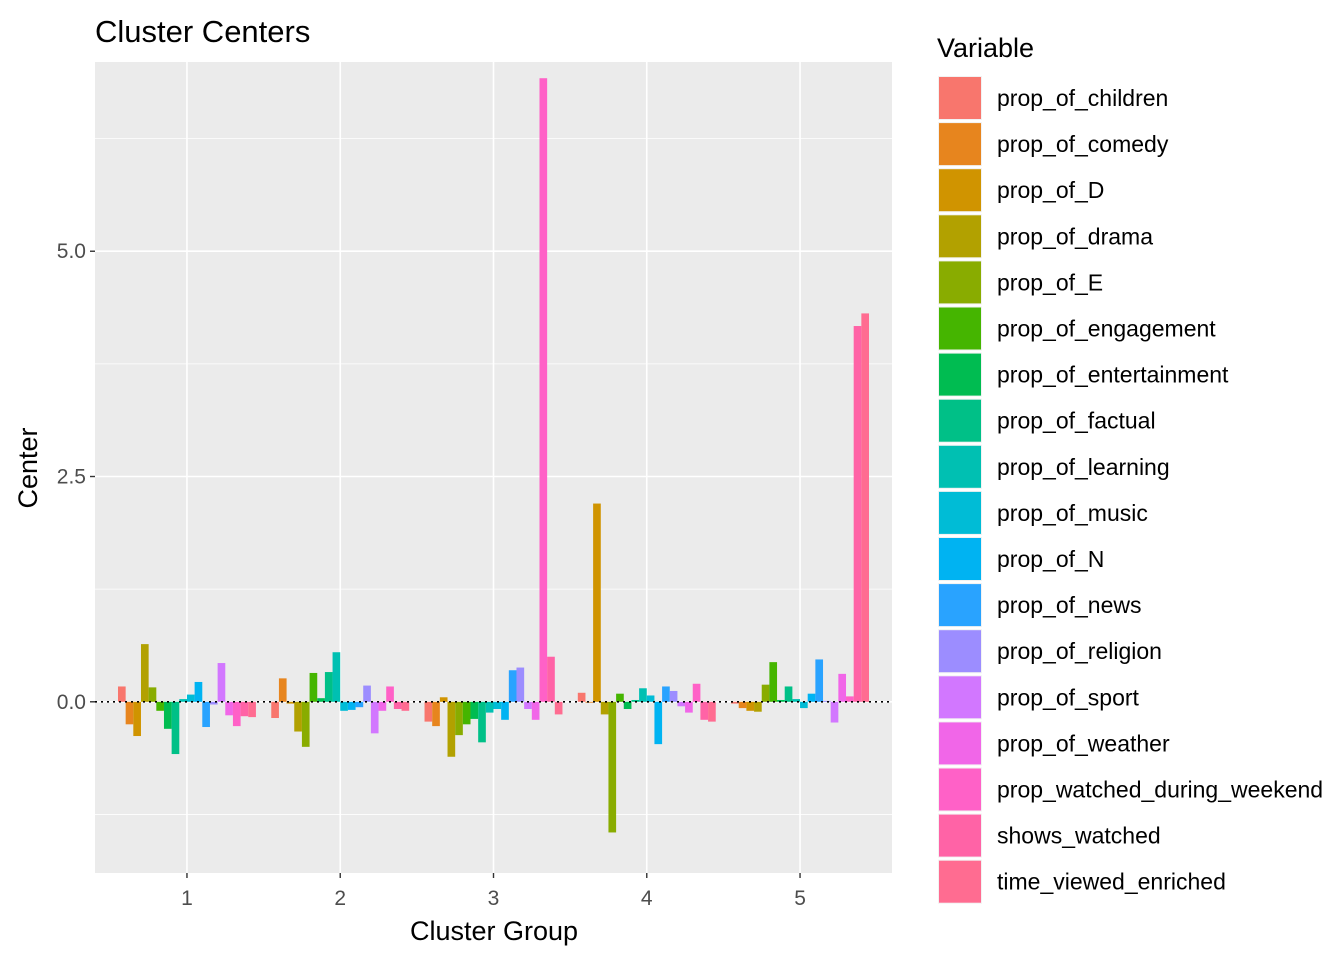 The width and height of the screenshot is (1344, 960). What do you see at coordinates (1050, 559) in the screenshot?
I see `legend-label: prop_of_N` at bounding box center [1050, 559].